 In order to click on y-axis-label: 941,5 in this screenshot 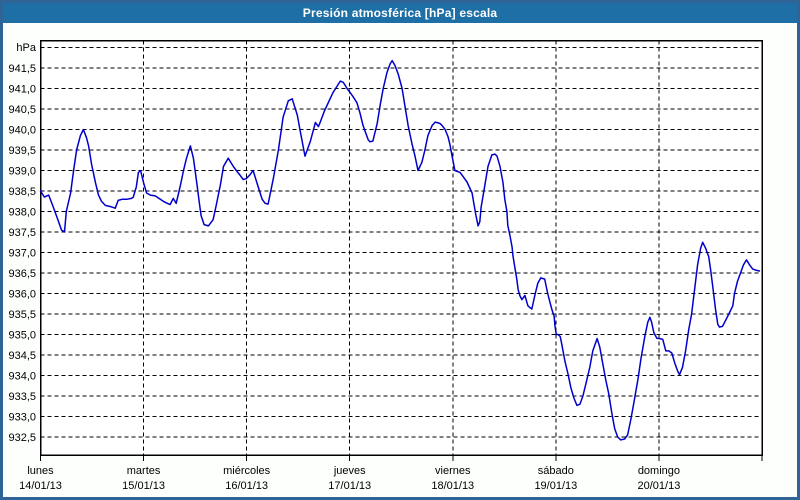, I will do `click(22, 69)`.